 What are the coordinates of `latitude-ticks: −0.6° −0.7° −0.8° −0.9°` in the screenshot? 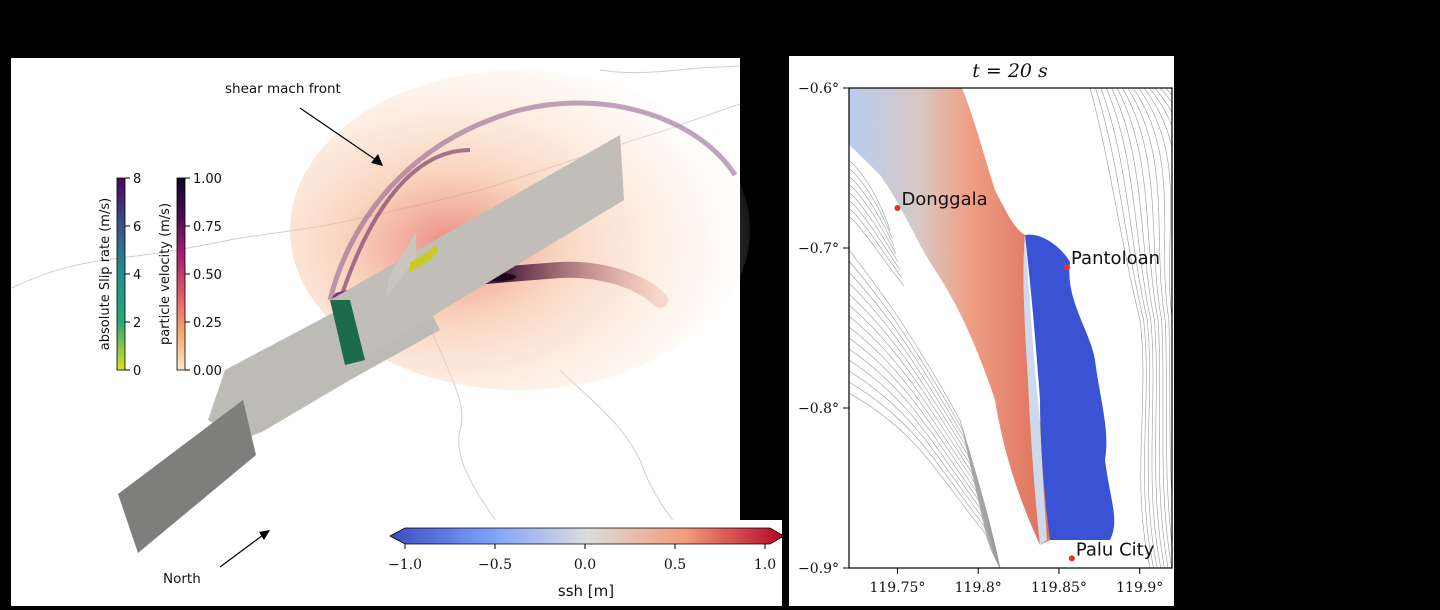 It's located at (823, 329).